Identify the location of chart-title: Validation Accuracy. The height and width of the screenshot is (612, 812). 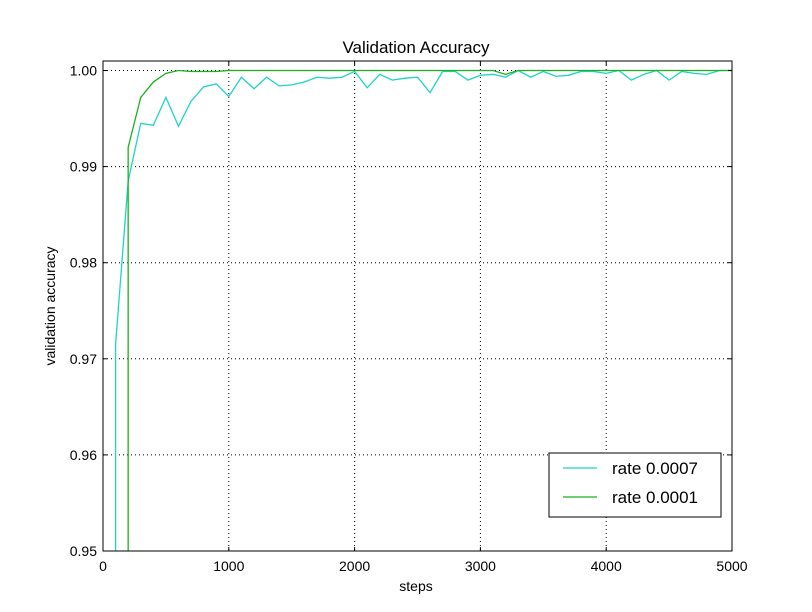
(416, 47).